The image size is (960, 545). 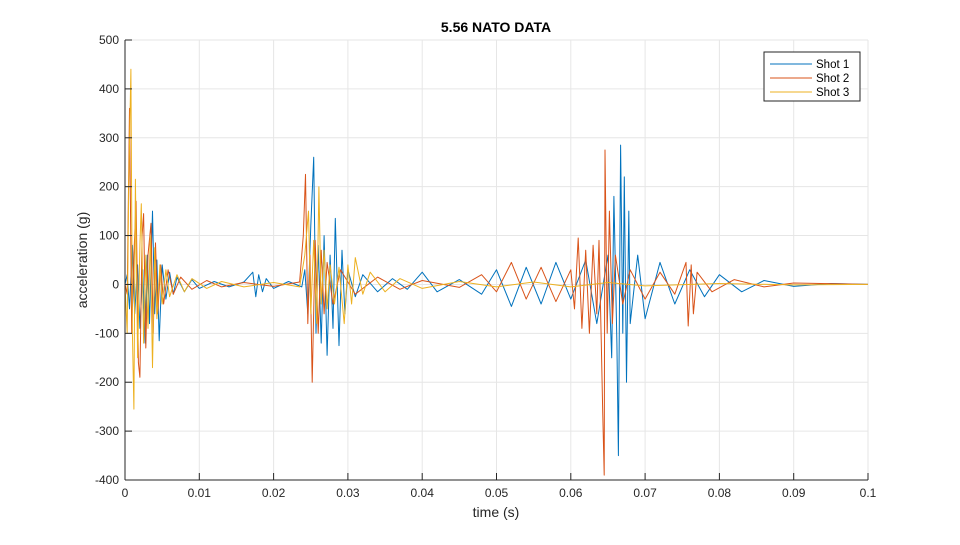 What do you see at coordinates (832, 93) in the screenshot?
I see `legend-label: Shot 3` at bounding box center [832, 93].